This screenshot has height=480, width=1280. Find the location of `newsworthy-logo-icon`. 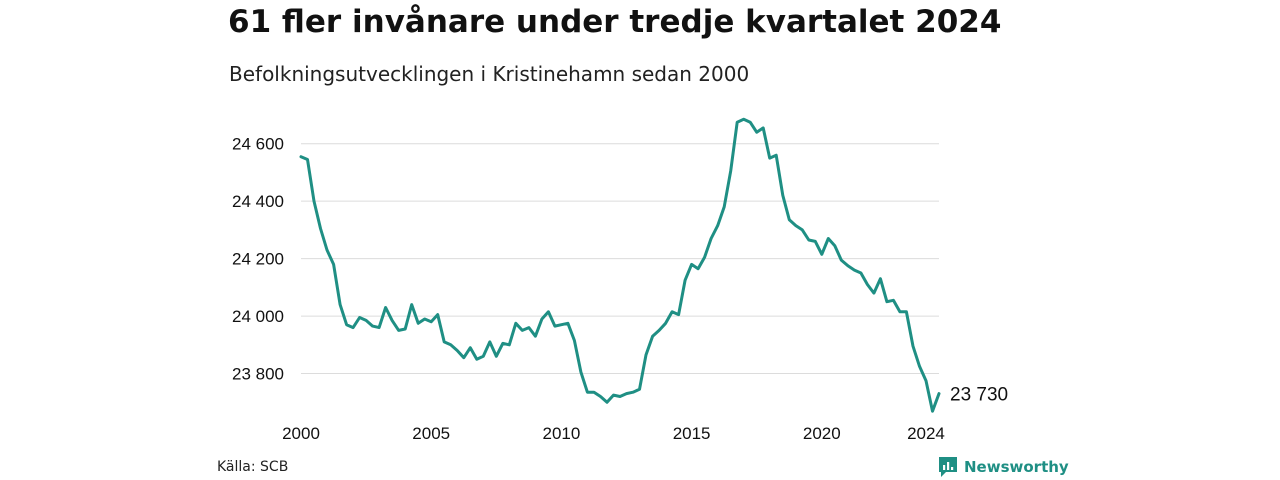

newsworthy-logo-icon is located at coordinates (948, 467).